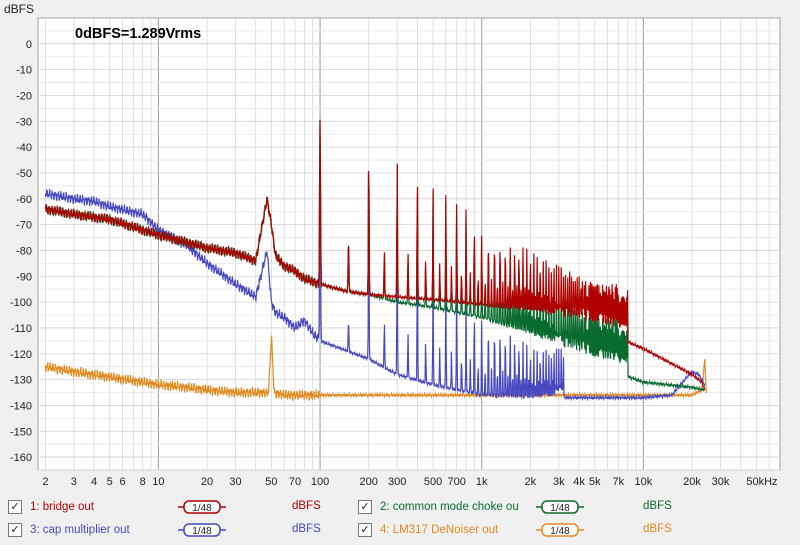  I want to click on series-4-swatch-button: 1/48, so click(560, 530).